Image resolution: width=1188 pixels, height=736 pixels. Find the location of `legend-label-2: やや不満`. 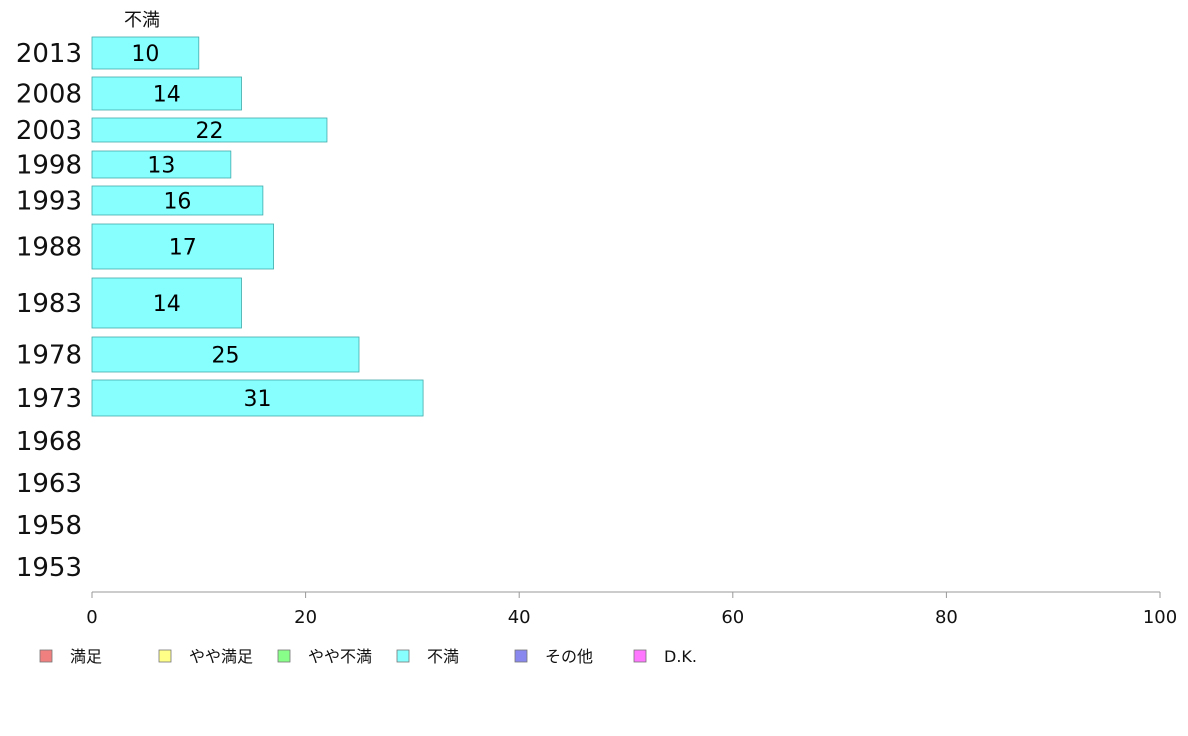

legend-label-2: やや不満 is located at coordinates (340, 656).